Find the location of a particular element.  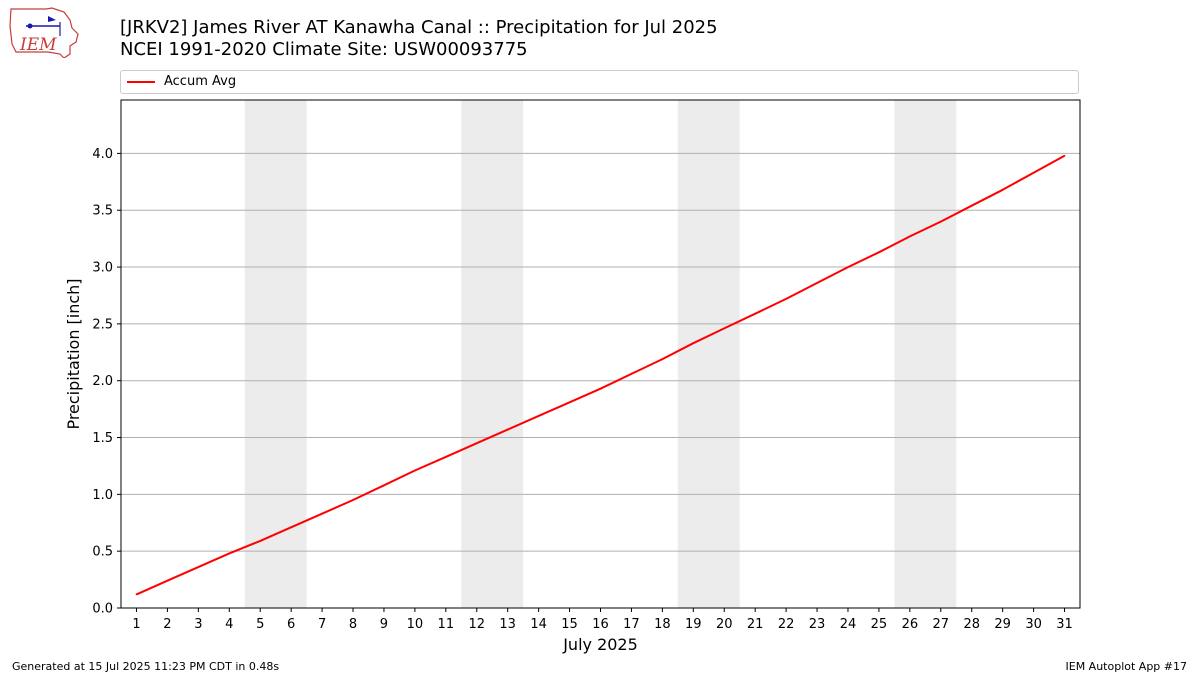

x-tick-label: 1 is located at coordinates (136, 624).